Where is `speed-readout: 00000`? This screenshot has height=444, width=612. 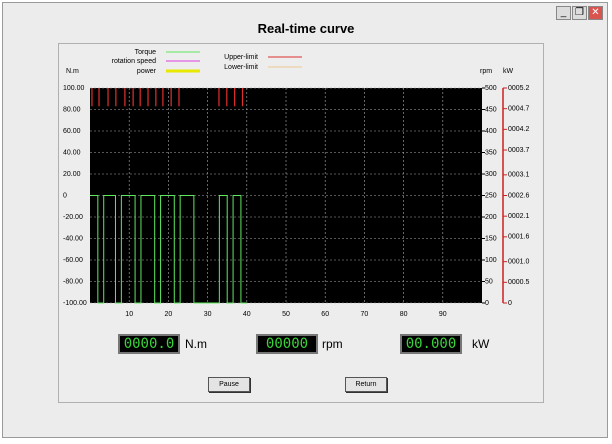
speed-readout: 00000 is located at coordinates (287, 344).